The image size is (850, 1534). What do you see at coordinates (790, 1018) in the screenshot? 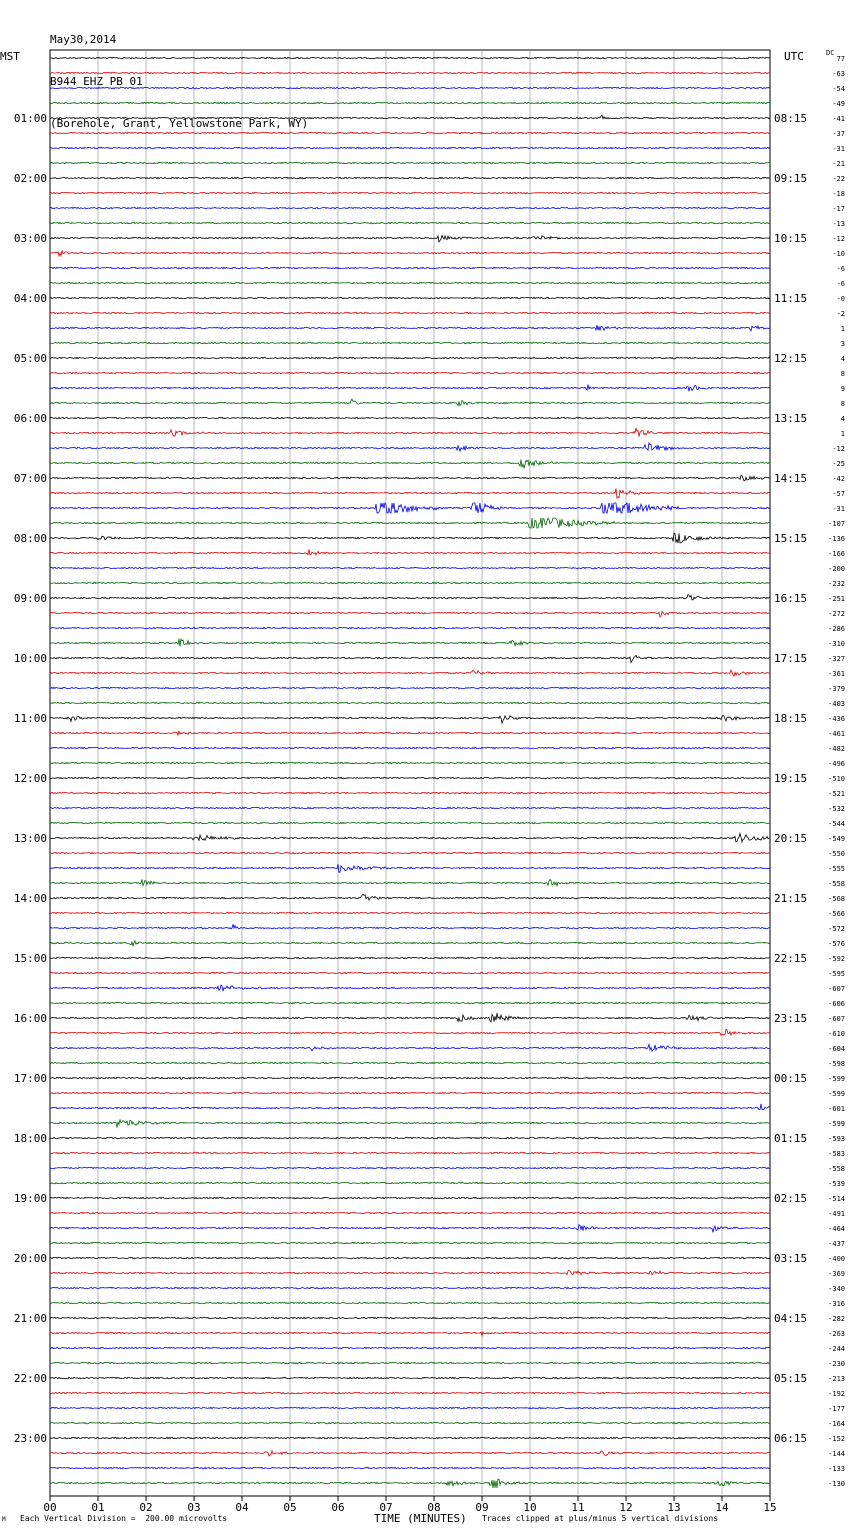
I see `utc-hour-label: 23:15` at bounding box center [790, 1018].